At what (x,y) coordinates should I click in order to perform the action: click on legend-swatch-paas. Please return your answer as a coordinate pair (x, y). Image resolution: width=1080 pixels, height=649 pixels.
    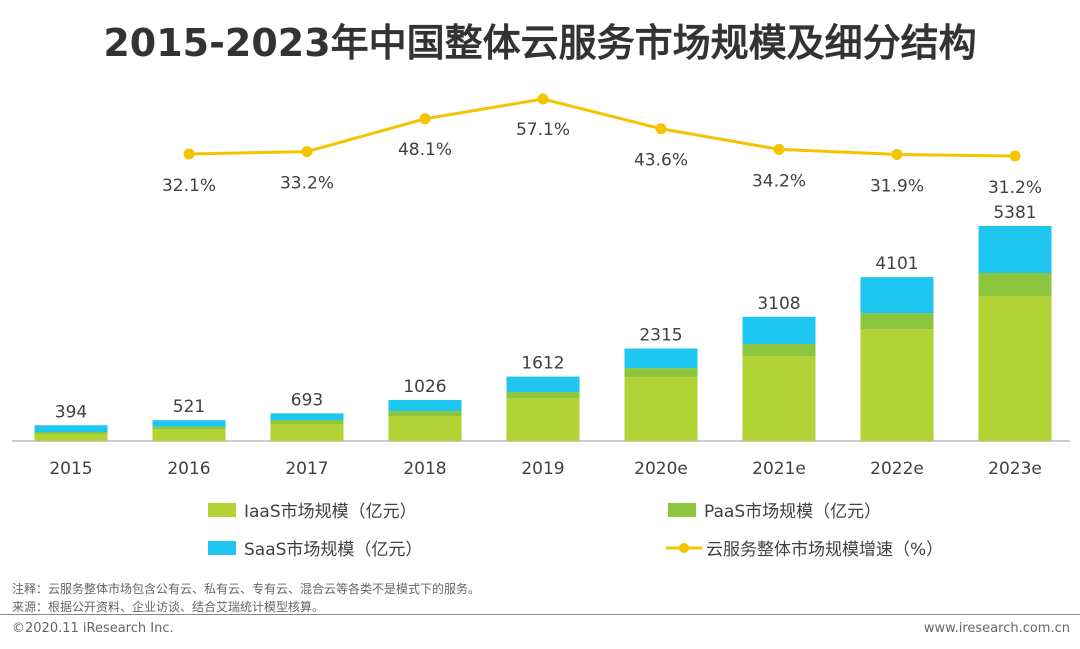
    Looking at the image, I should click on (682, 509).